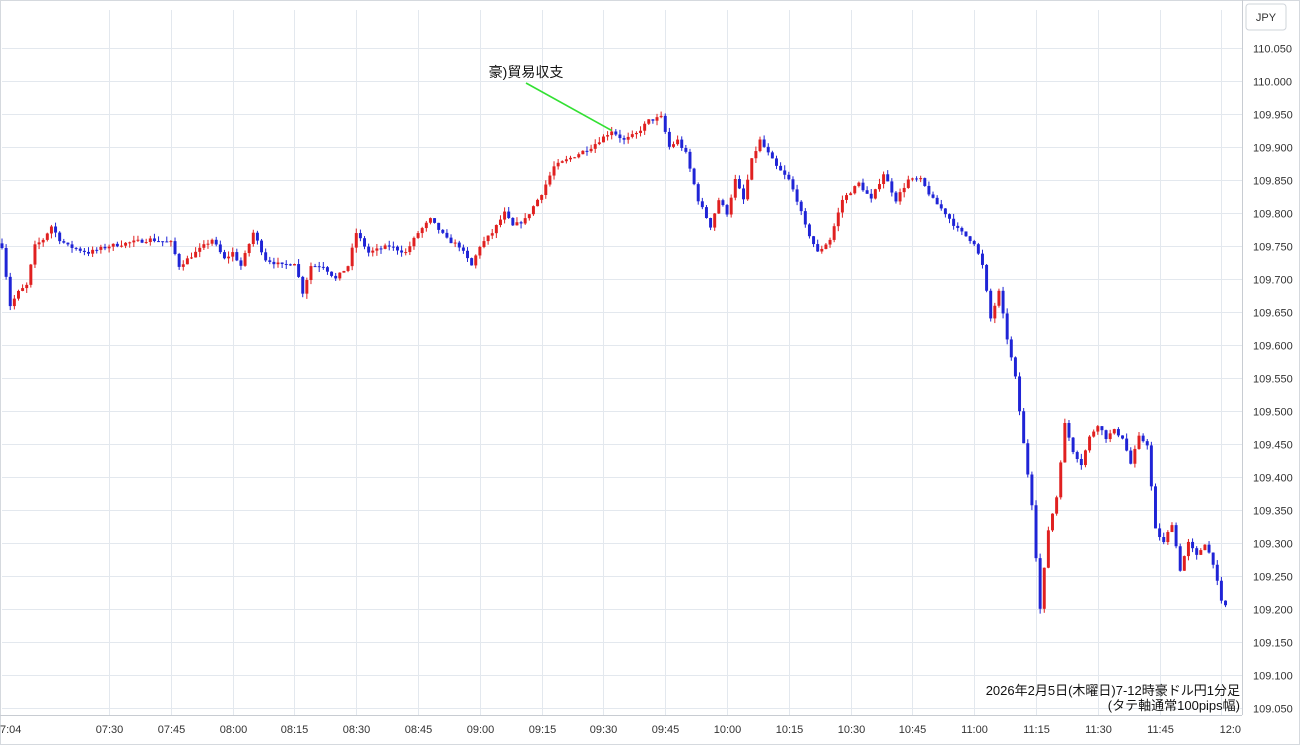  What do you see at coordinates (1273, 215) in the screenshot?
I see `y-tick-label: 109.800` at bounding box center [1273, 215].